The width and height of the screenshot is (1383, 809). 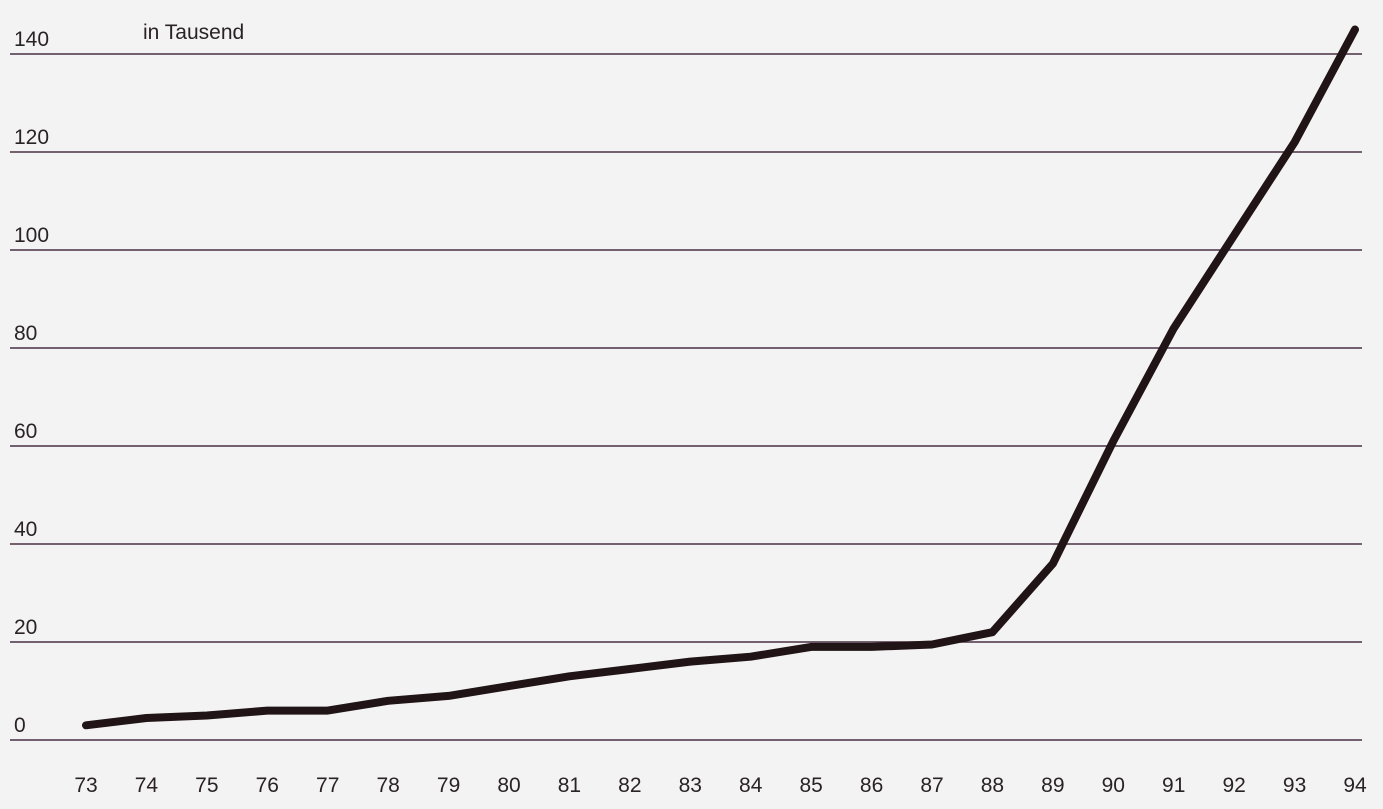 What do you see at coordinates (1233, 785) in the screenshot?
I see `x-tick-label: 92` at bounding box center [1233, 785].